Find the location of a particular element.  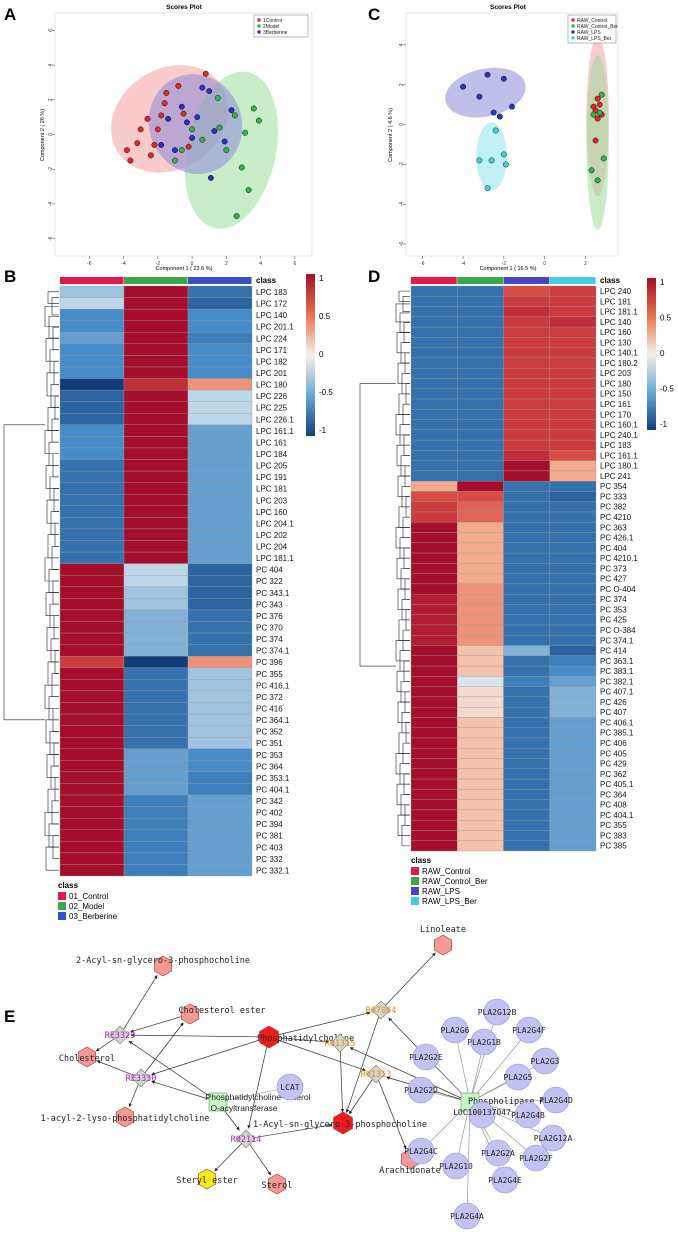

metabolite-hexagon is located at coordinates (125, 1117).